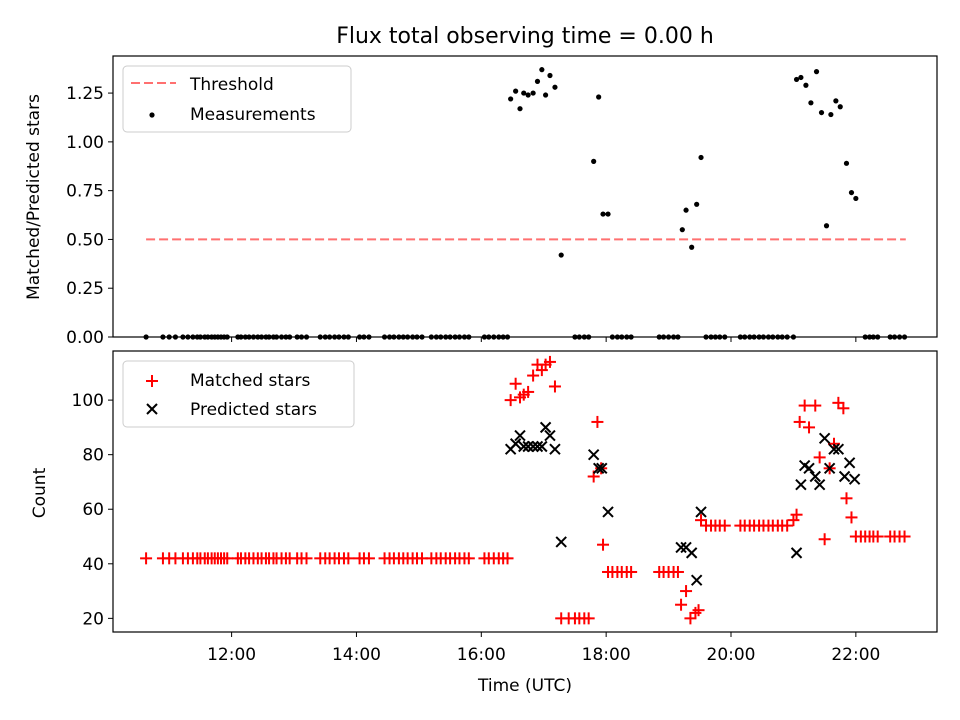 This screenshot has height=720, width=960. What do you see at coordinates (524, 686) in the screenshot?
I see `count-x-label: Time (UTC)` at bounding box center [524, 686].